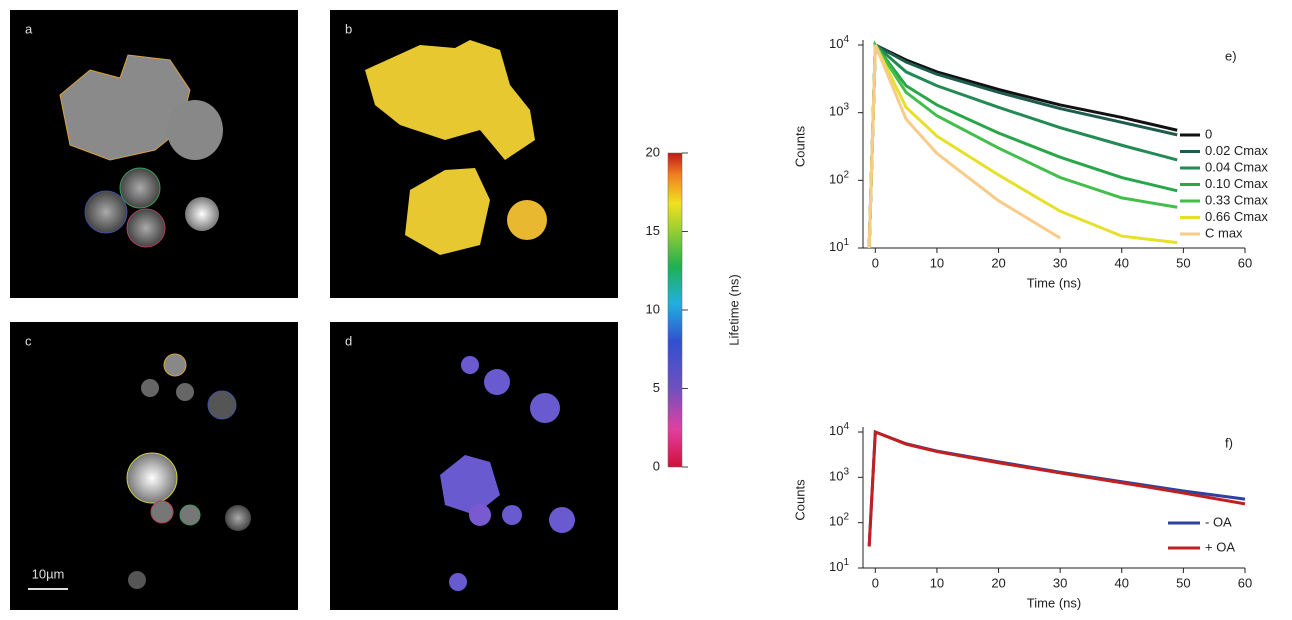 The width and height of the screenshot is (1292, 620). I want to click on panel-label: a, so click(29, 28).